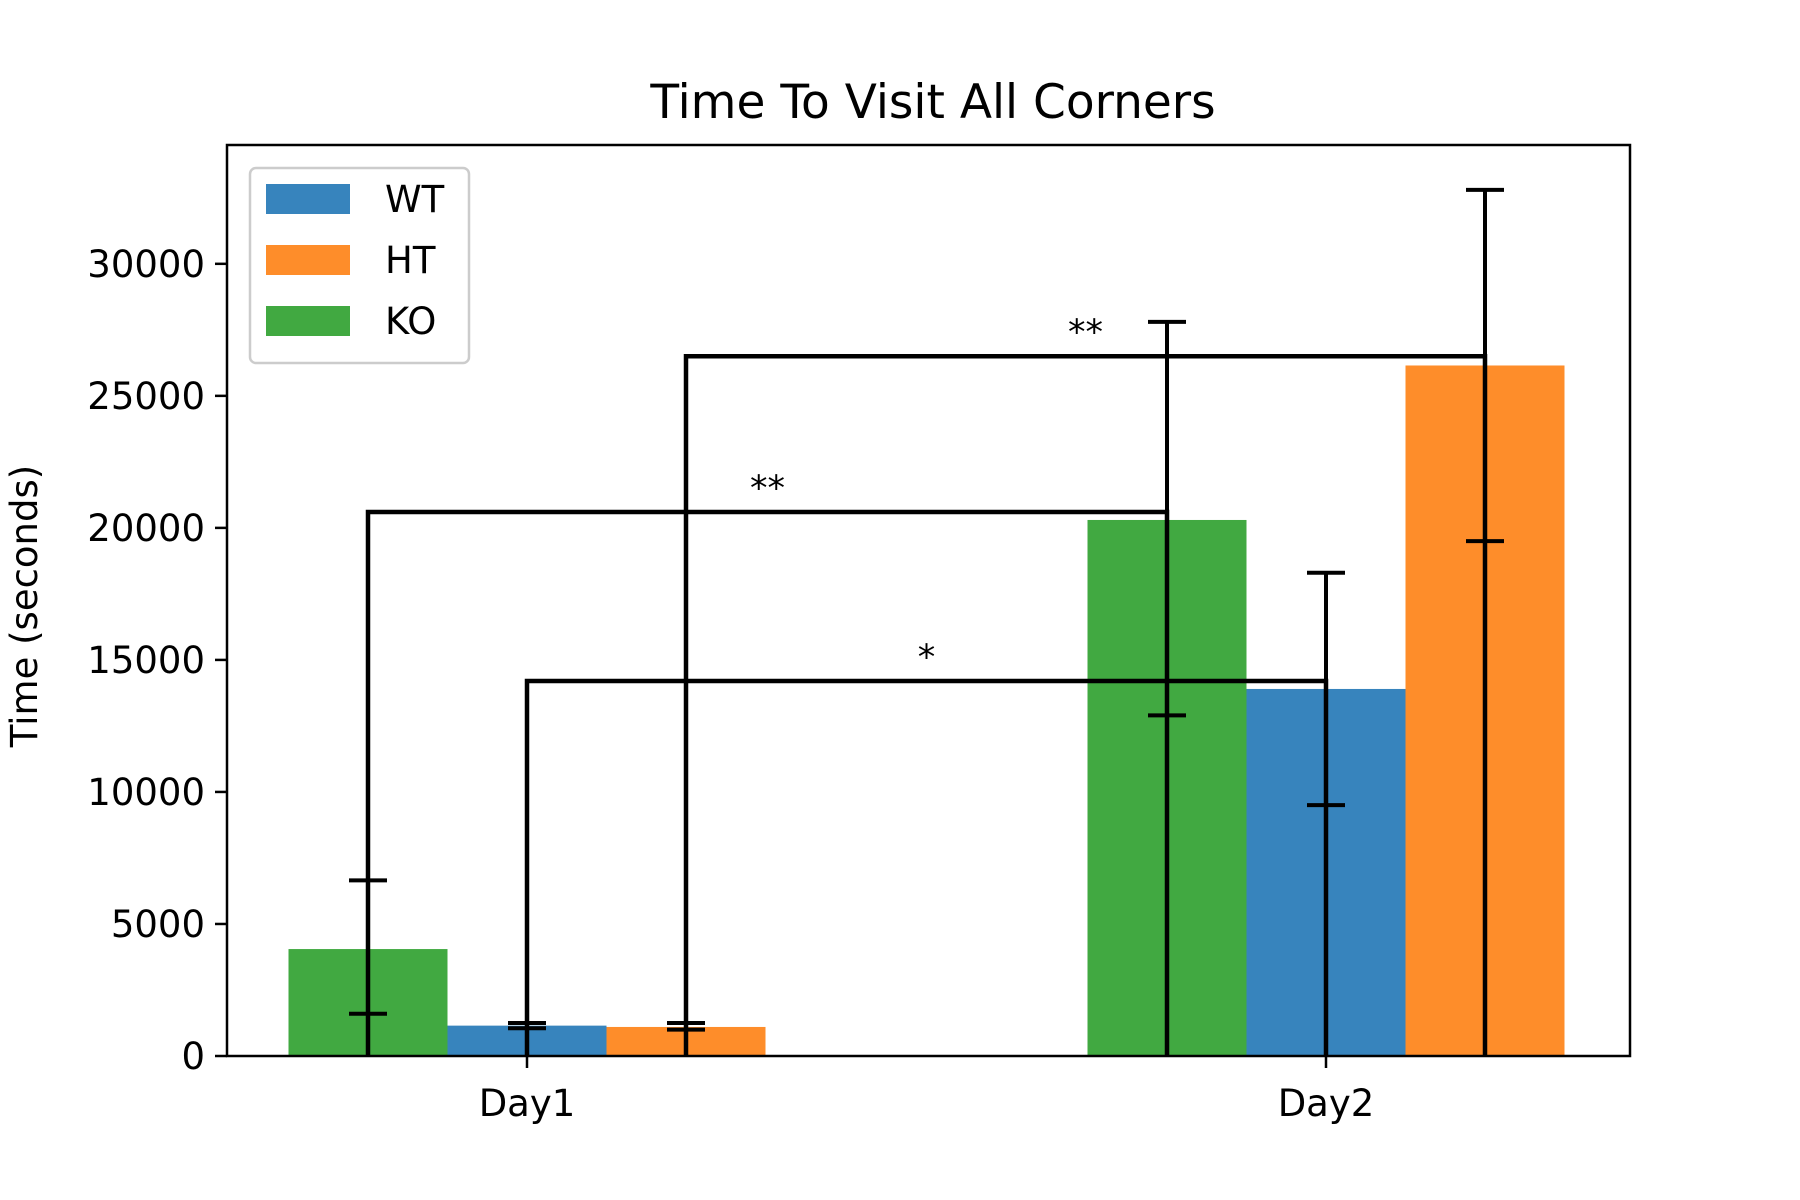  I want to click on significance-label-2: *, so click(927, 658).